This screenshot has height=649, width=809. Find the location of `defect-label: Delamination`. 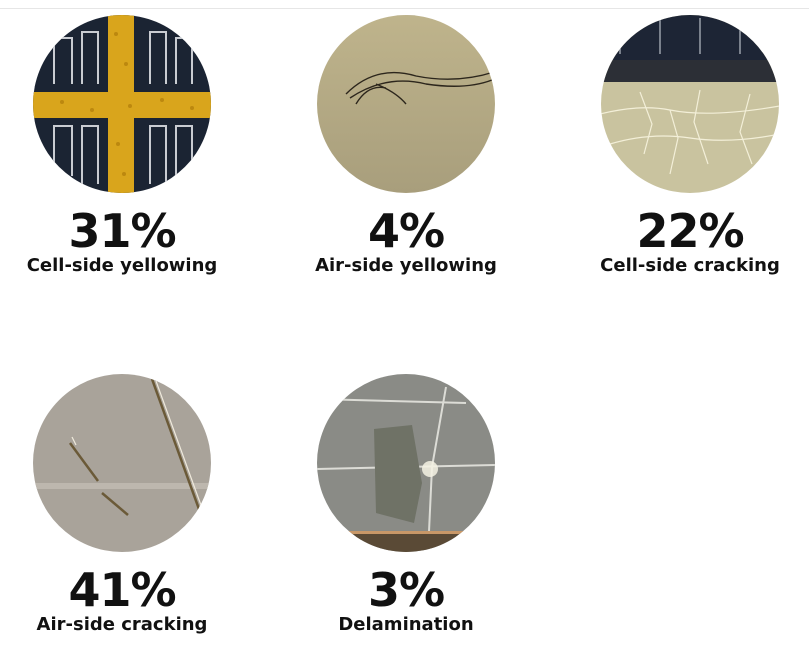

defect-label: Delamination is located at coordinates (406, 624).